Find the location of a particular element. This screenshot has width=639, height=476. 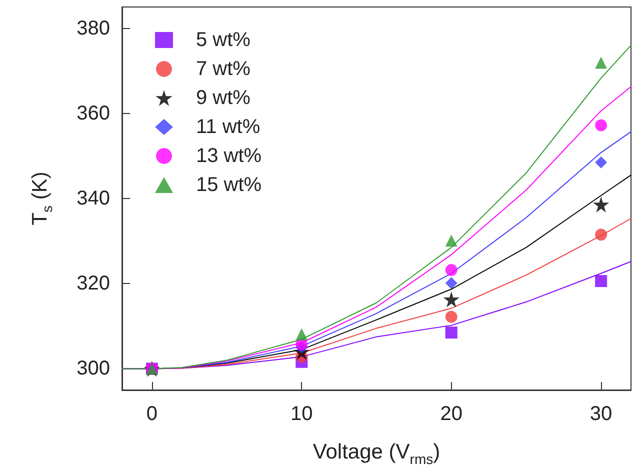

y-axis-title: Ts (K) is located at coordinates (41, 199).